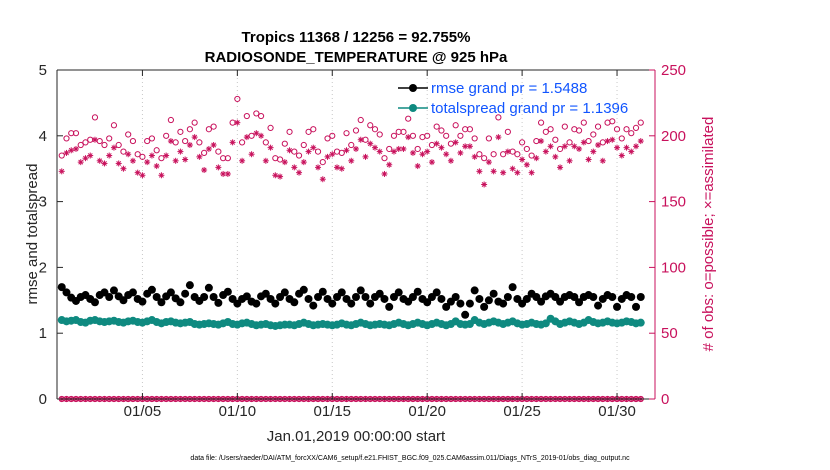  Describe the element at coordinates (332, 411) in the screenshot. I see `x-tick-label: 01/15` at that location.